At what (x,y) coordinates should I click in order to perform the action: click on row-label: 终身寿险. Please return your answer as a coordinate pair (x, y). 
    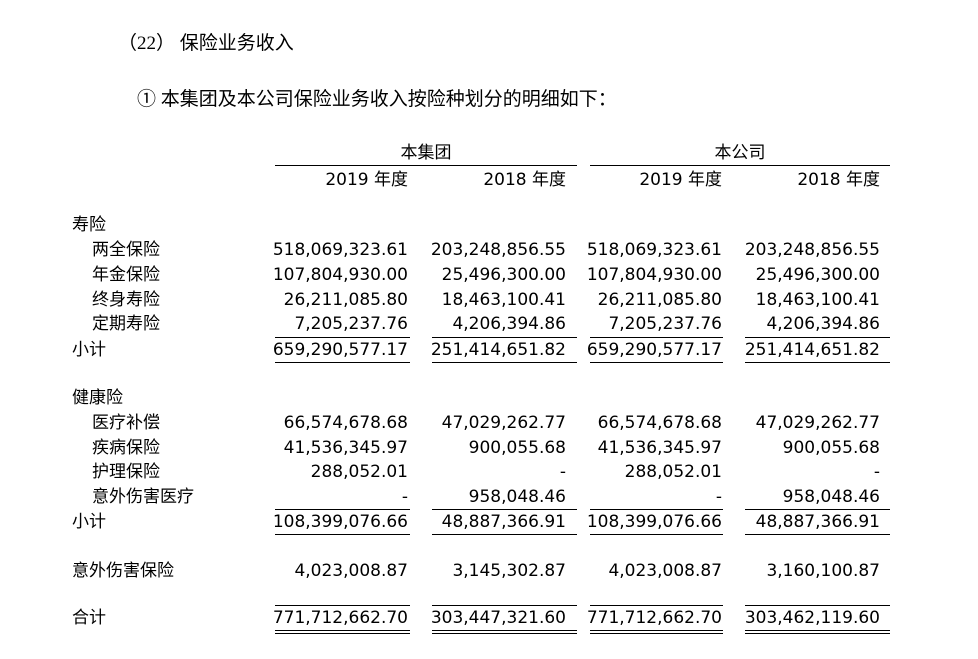
    Looking at the image, I should click on (126, 300).